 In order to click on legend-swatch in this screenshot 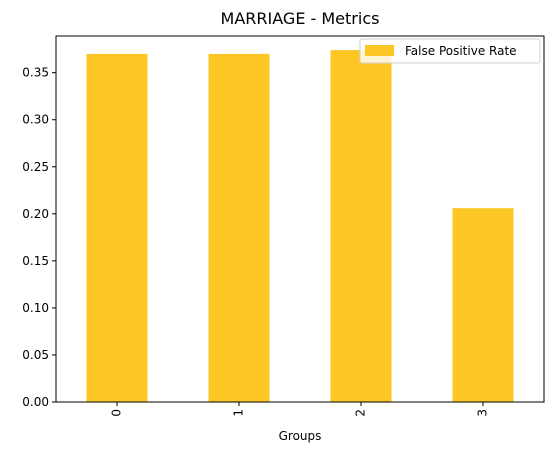, I will do `click(379, 50)`.